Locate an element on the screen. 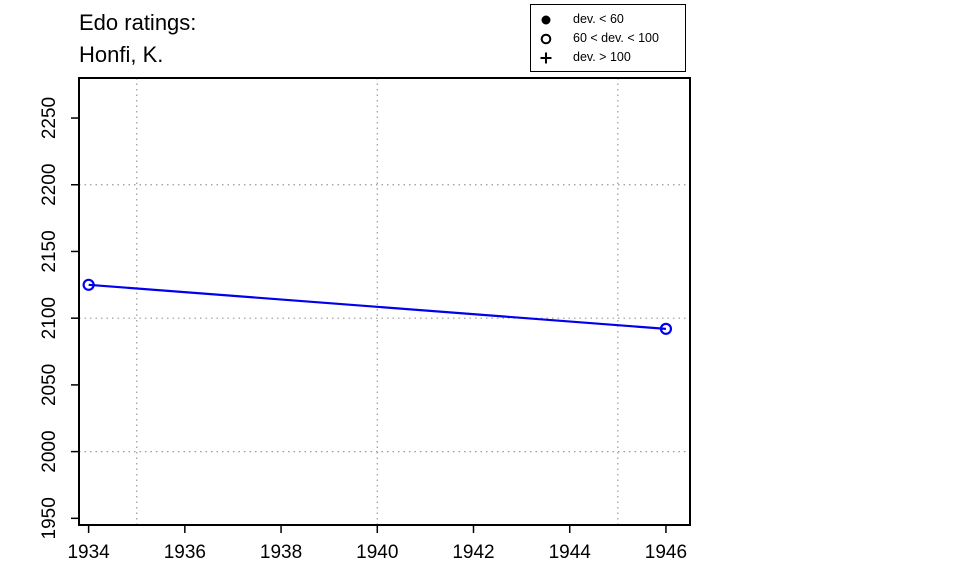 This screenshot has width=960, height=576. legend-entry-high-dev: dev. > 100 is located at coordinates (608, 58).